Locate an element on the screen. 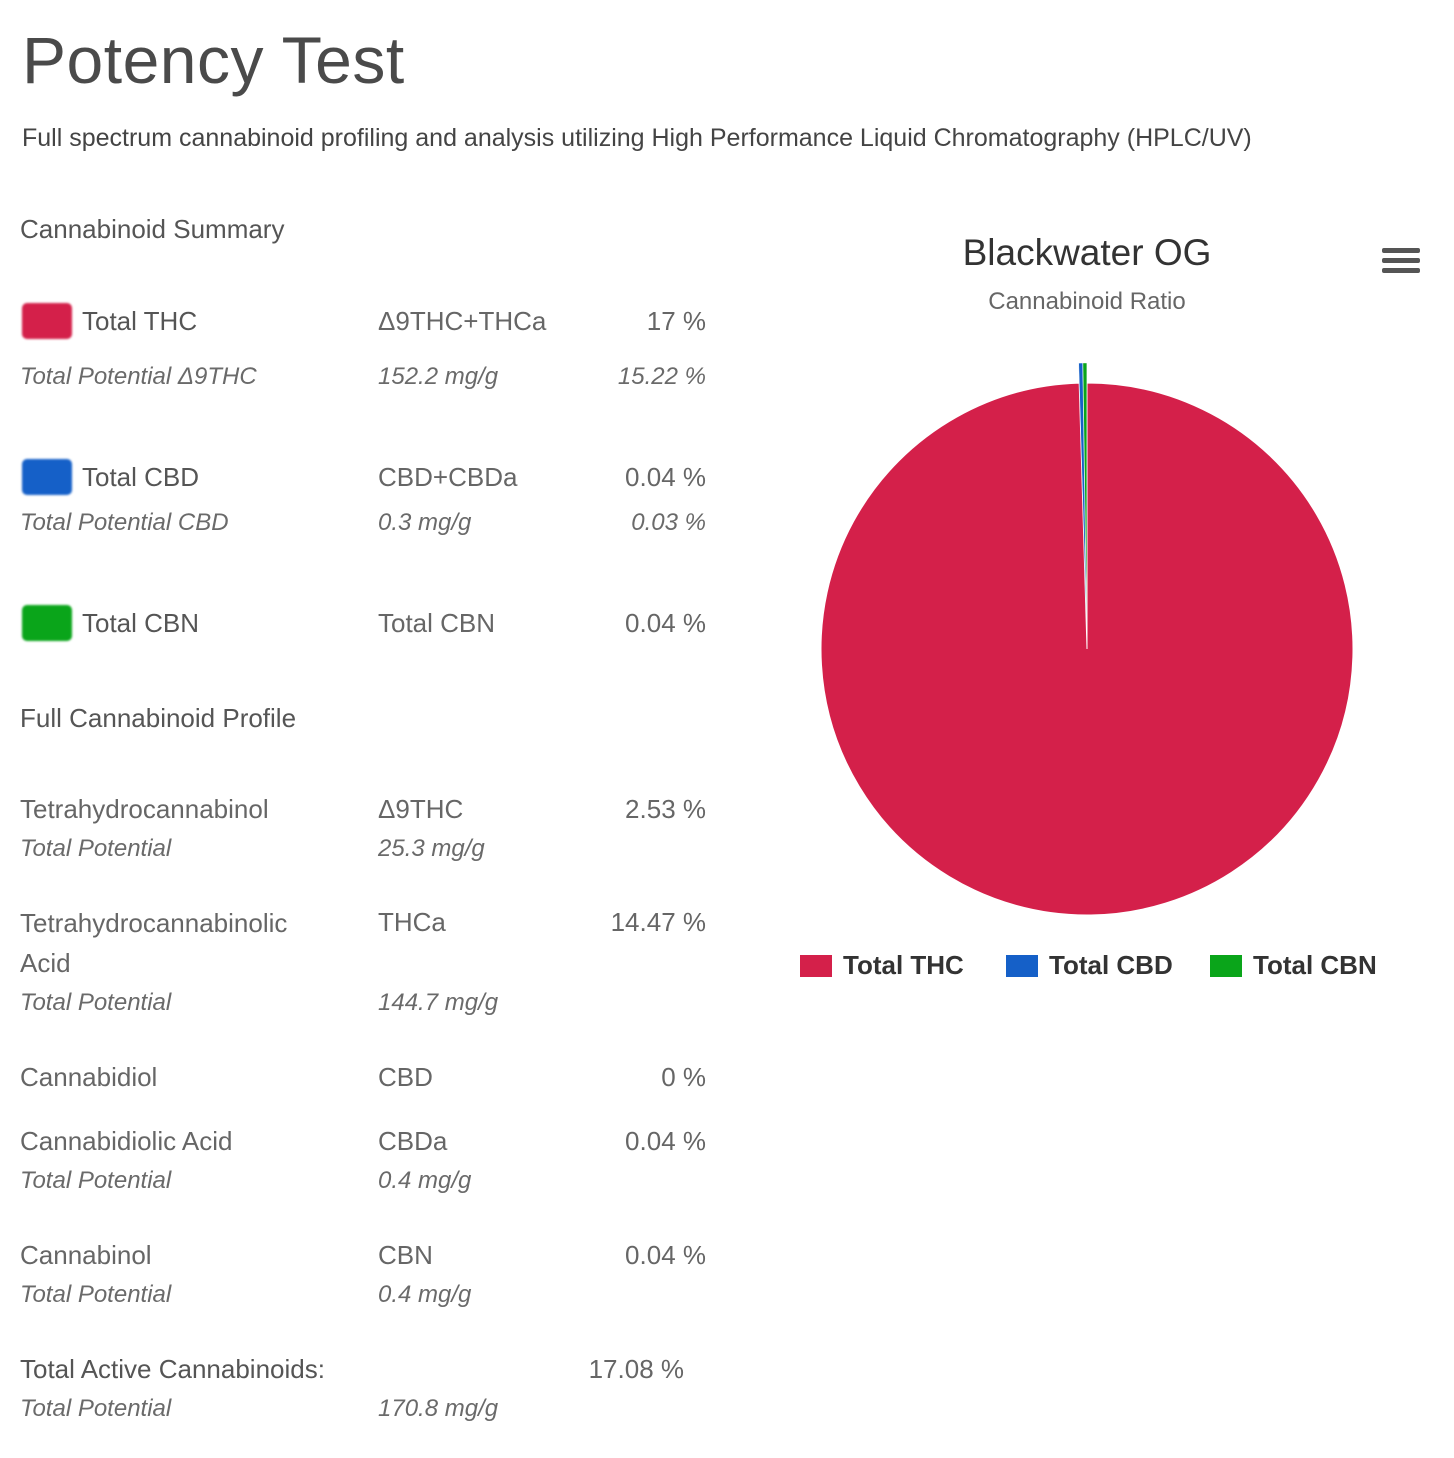  potential-amount: 0.3 mg/g is located at coordinates (425, 522).